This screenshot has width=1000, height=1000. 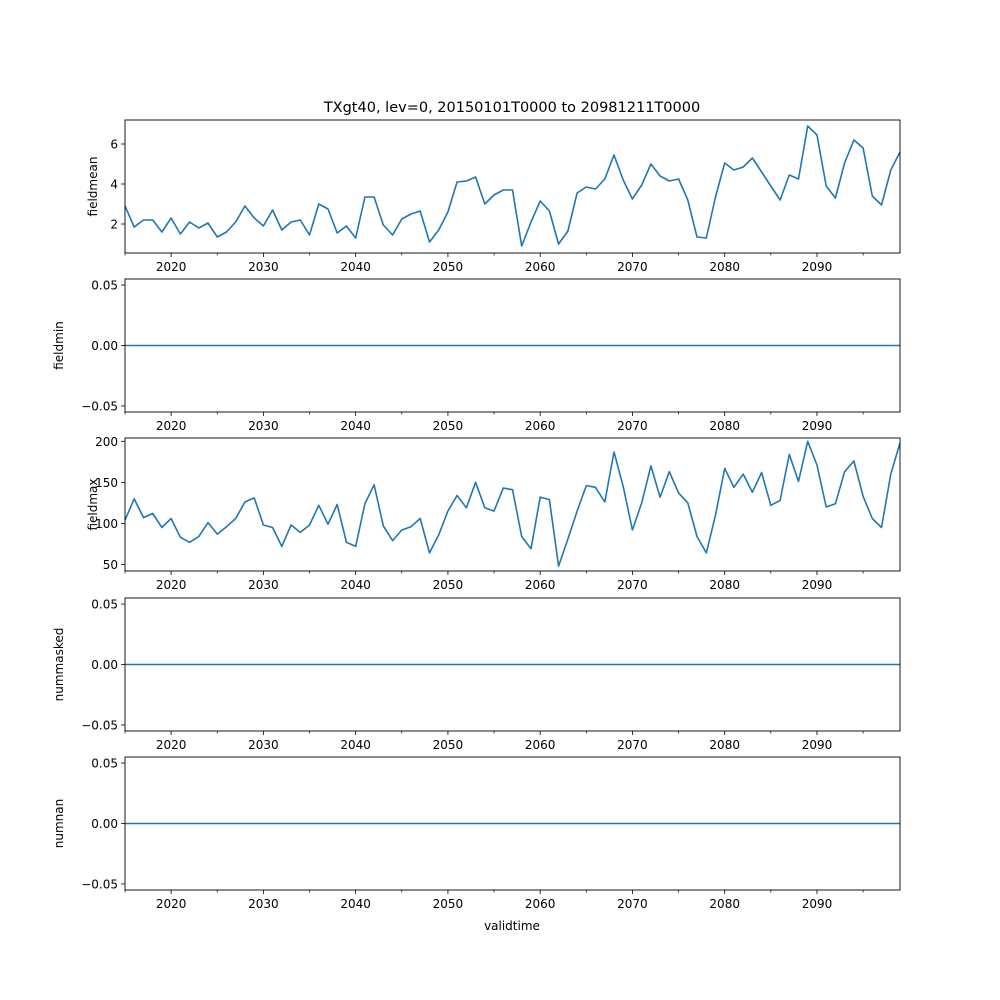 What do you see at coordinates (114, 185) in the screenshot?
I see `y-tick-label: 4` at bounding box center [114, 185].